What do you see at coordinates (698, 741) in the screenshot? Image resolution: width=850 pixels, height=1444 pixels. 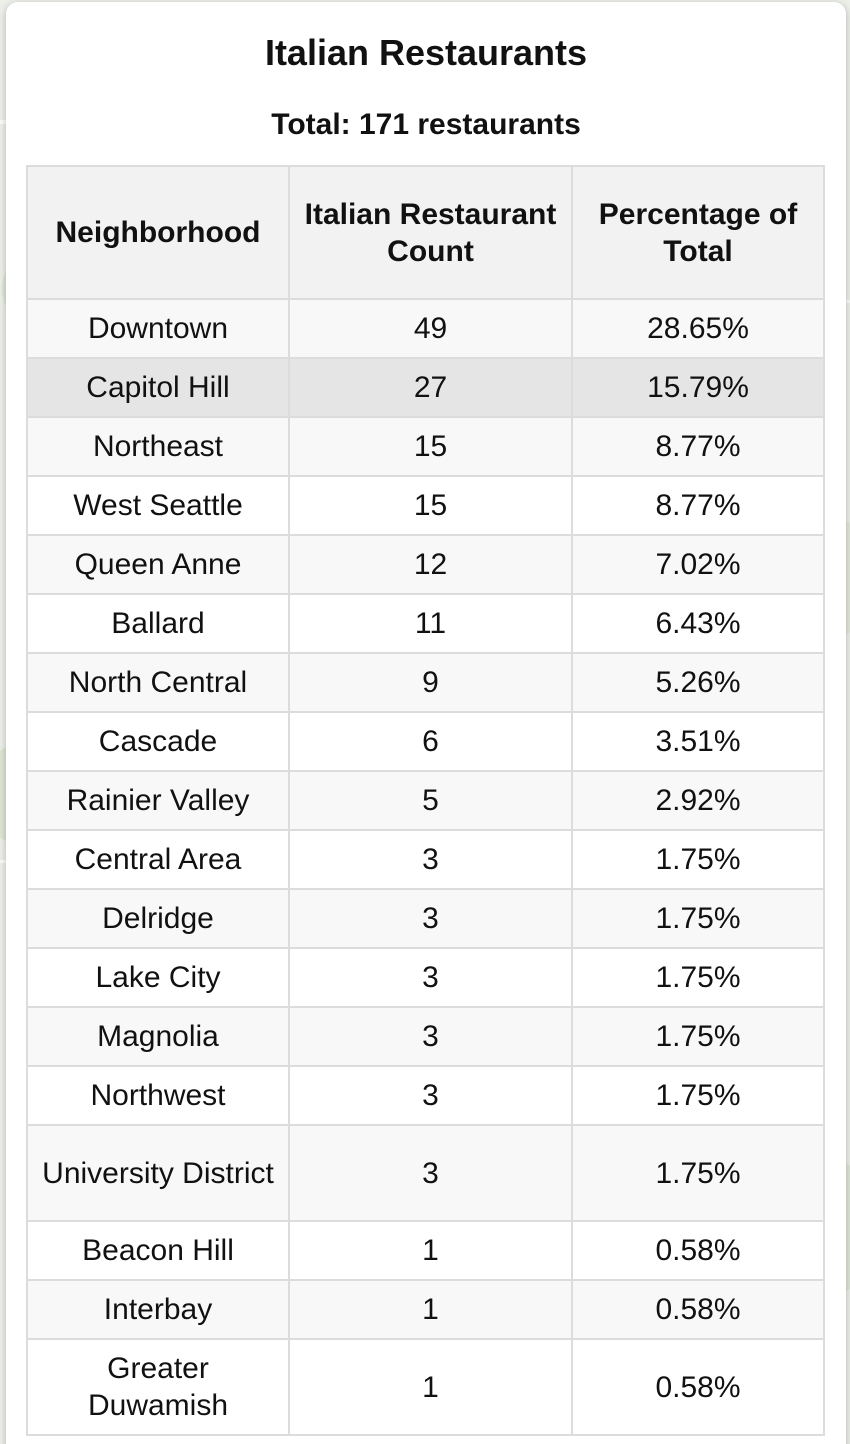 I see `cell-percentage: 3.51%` at bounding box center [698, 741].